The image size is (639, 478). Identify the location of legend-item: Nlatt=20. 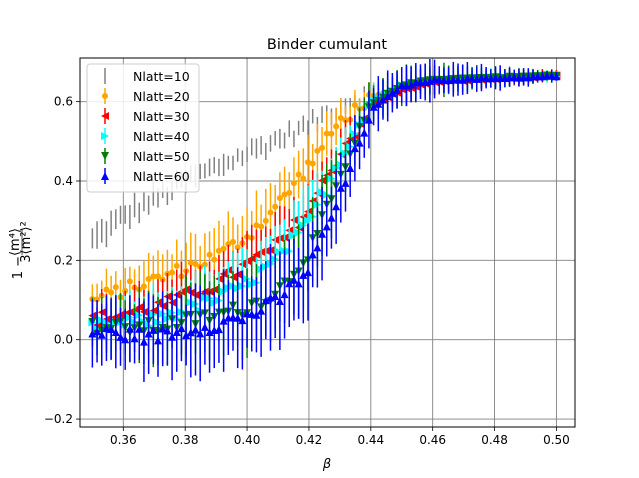
(146, 96).